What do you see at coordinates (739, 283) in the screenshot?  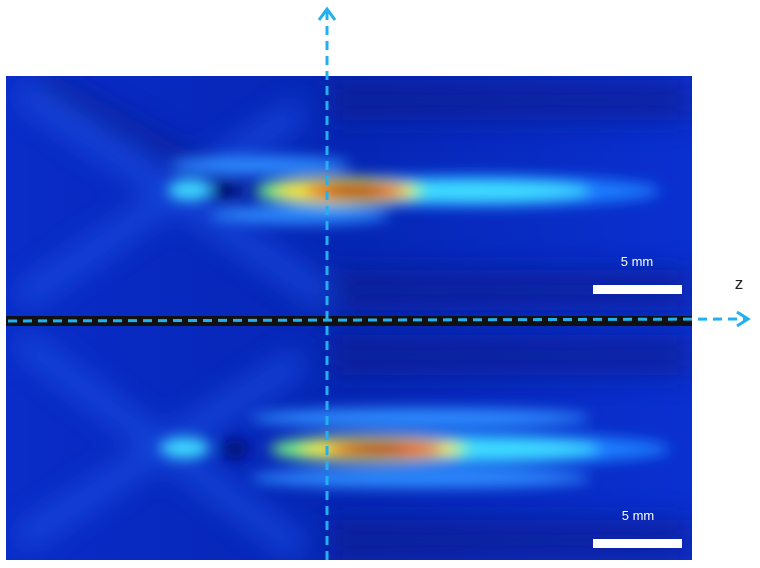 I see `axis-label: z` at bounding box center [739, 283].